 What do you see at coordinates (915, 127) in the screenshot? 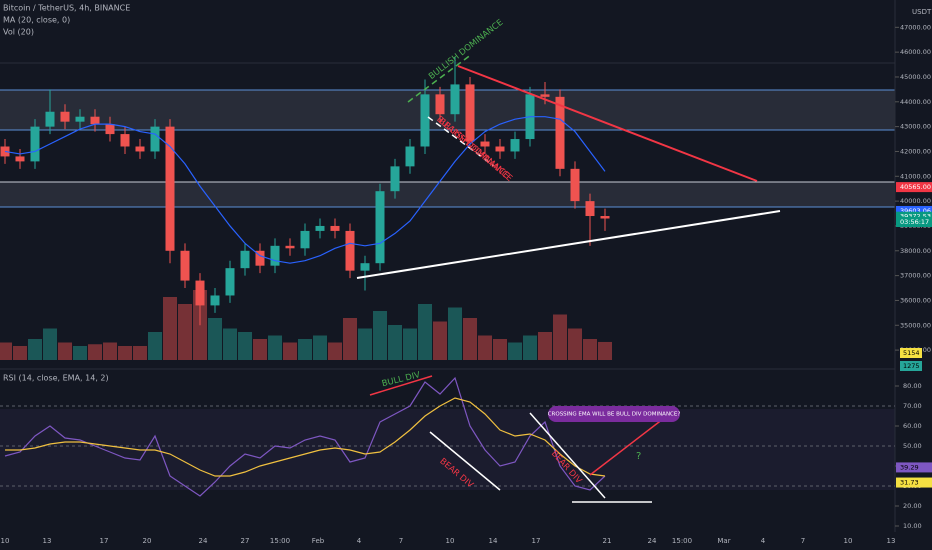
I see `y-tick-label: 43000.00` at bounding box center [915, 127].